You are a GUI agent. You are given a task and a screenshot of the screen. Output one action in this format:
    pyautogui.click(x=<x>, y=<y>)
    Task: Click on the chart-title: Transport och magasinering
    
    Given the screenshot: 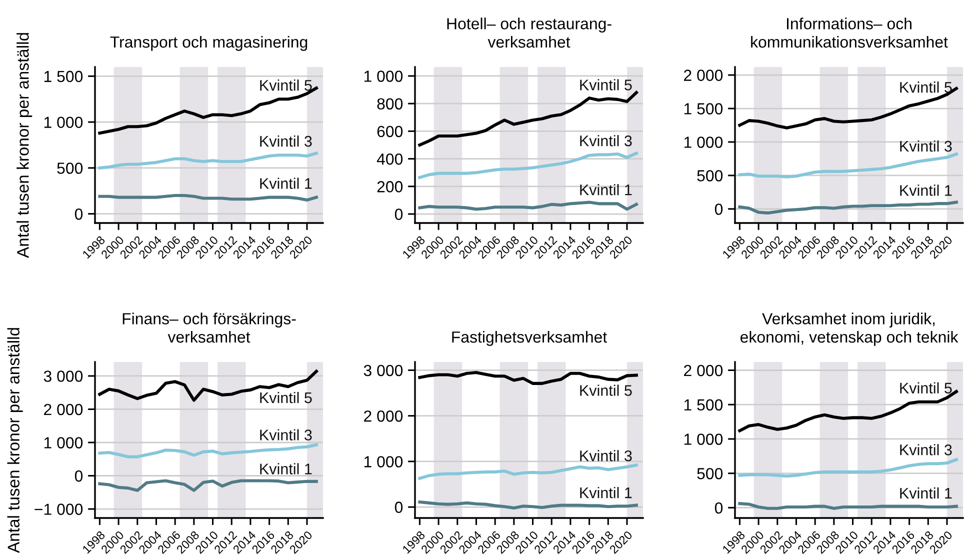 What is the action you would take?
    pyautogui.click(x=209, y=43)
    